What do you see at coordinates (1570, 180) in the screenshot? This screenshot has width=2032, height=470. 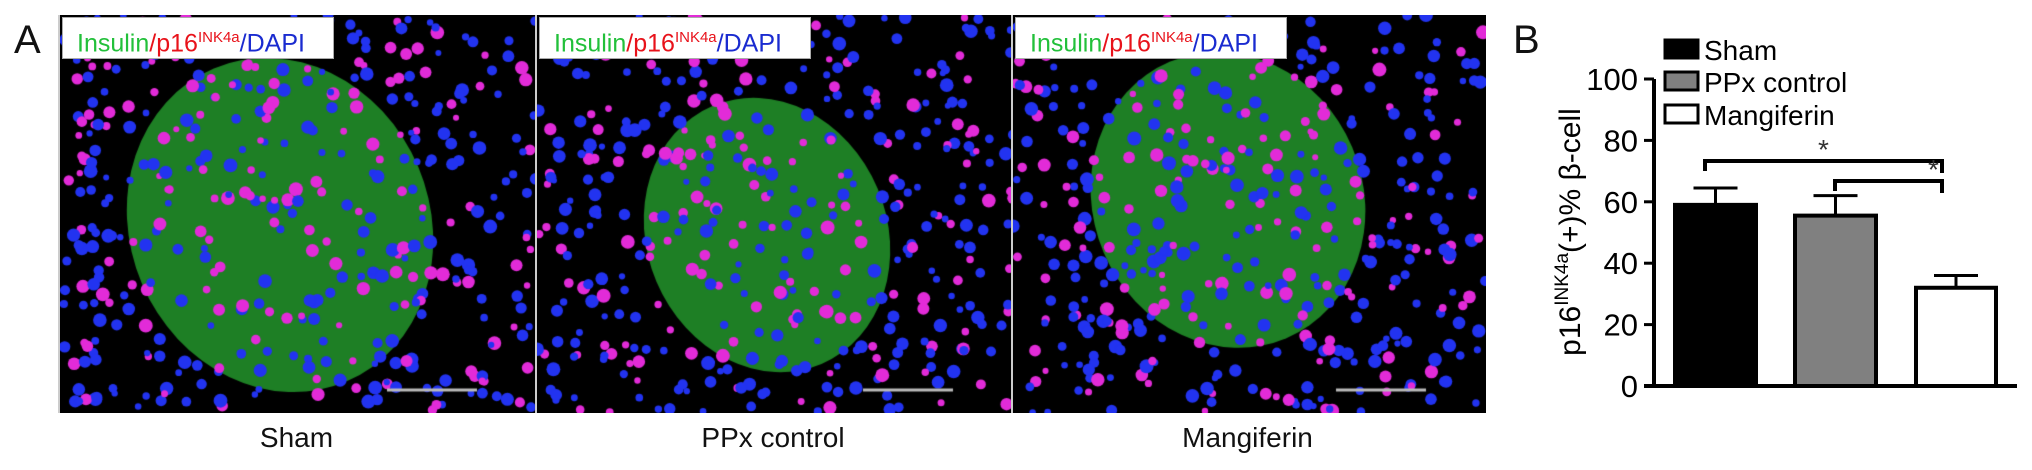 I see `y-axis-label-part: (+)% β-cell` at bounding box center [1570, 180].